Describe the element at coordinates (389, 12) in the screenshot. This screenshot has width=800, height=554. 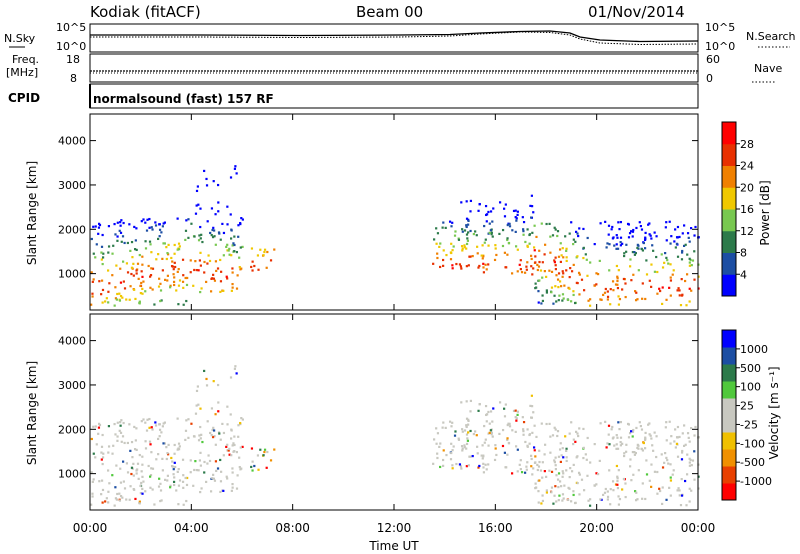
I see `beam-title: Beam 00` at that location.